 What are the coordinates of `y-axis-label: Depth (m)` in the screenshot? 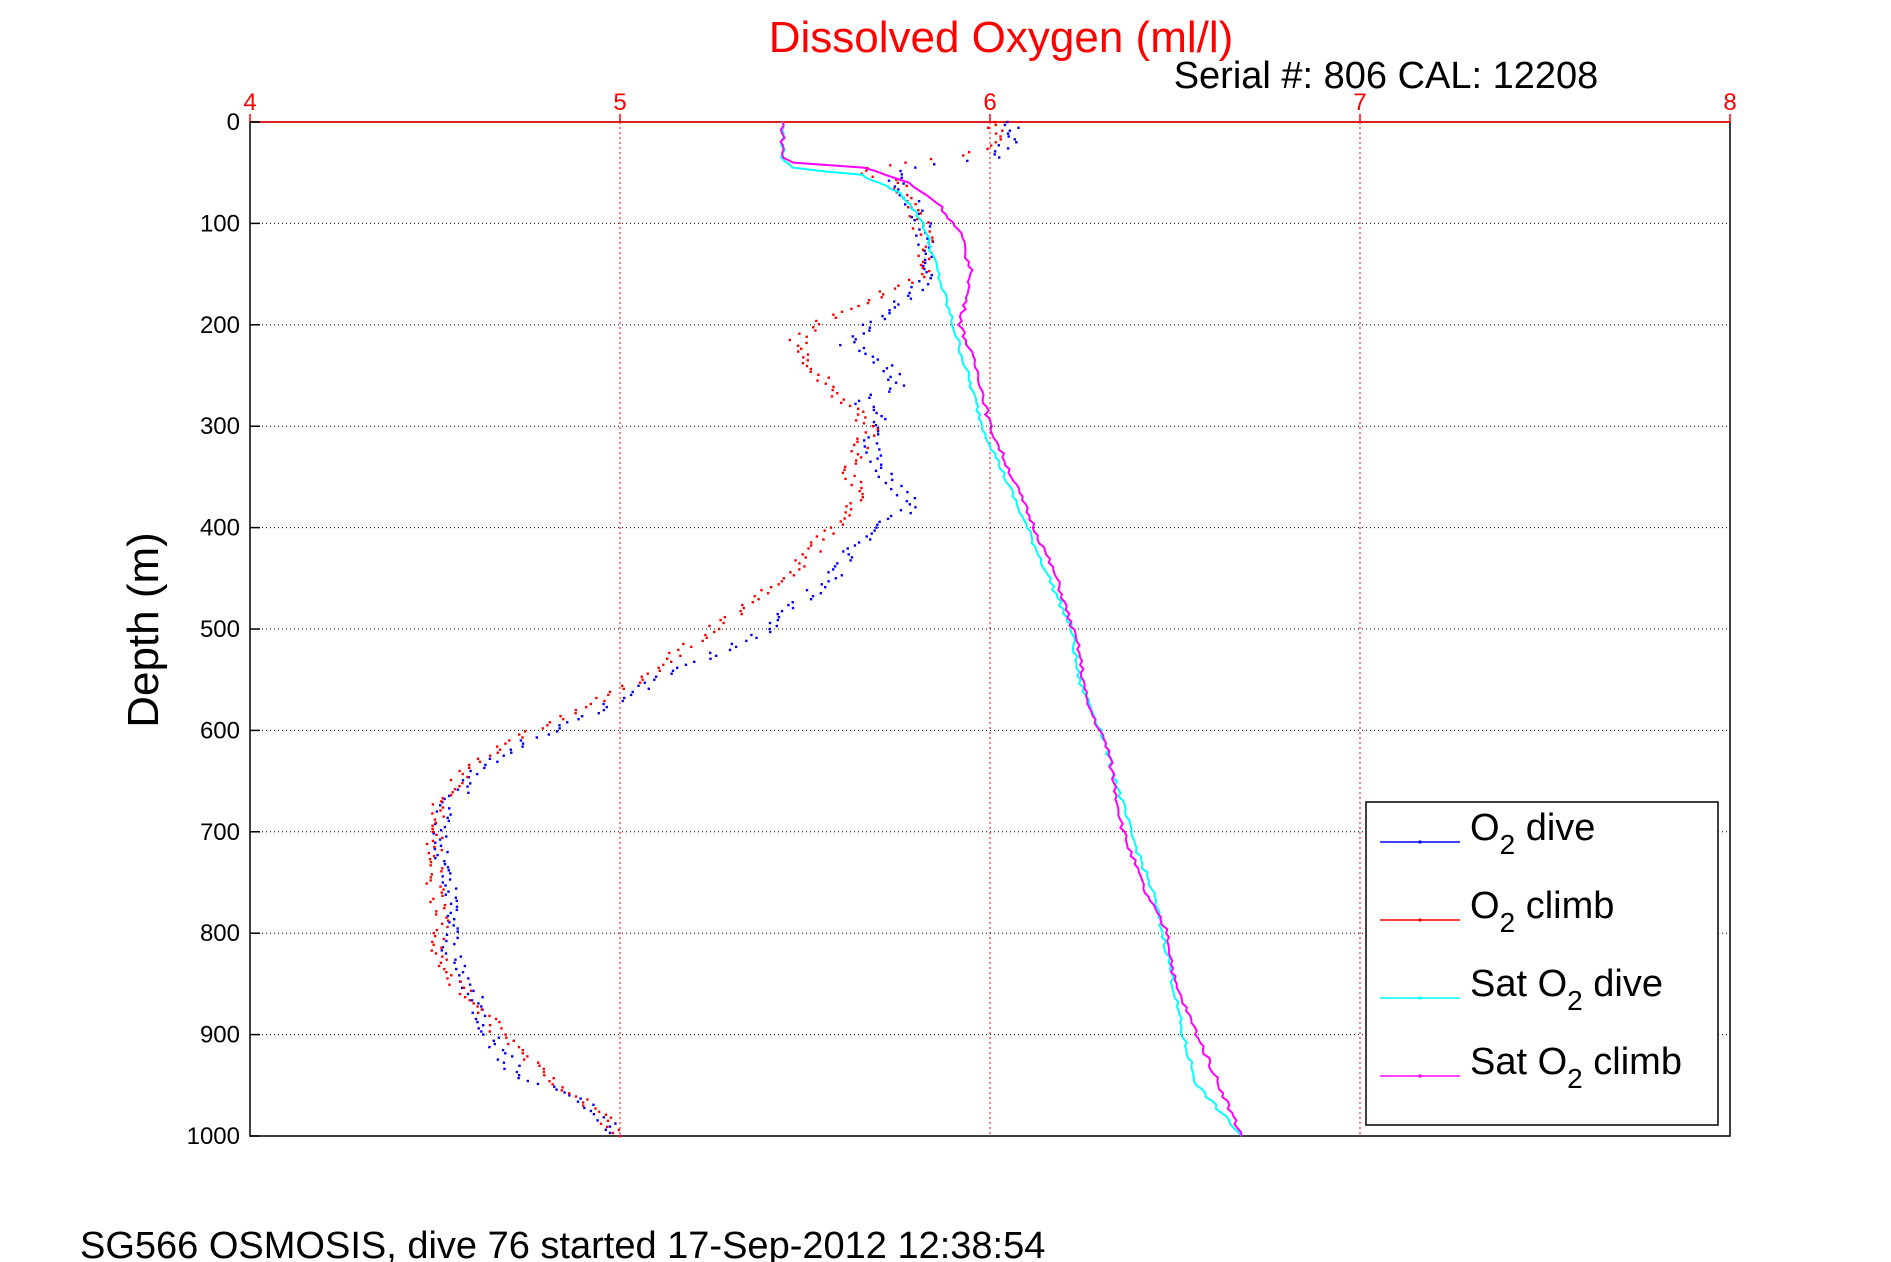 It's located at (143, 630).